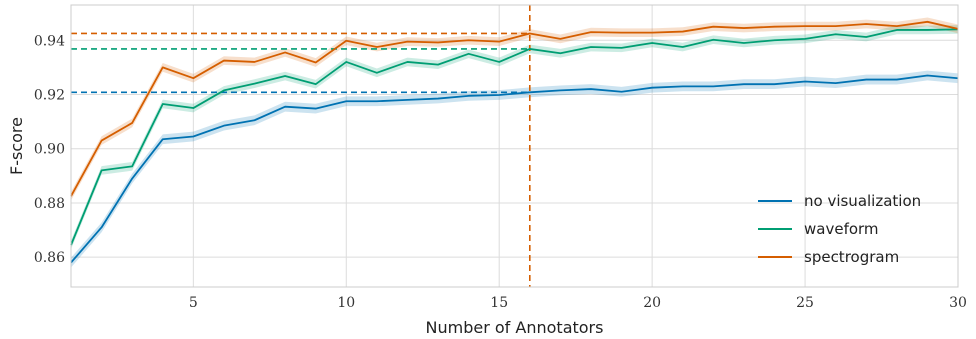  I want to click on y-tick-label: 0.94, so click(49, 41).